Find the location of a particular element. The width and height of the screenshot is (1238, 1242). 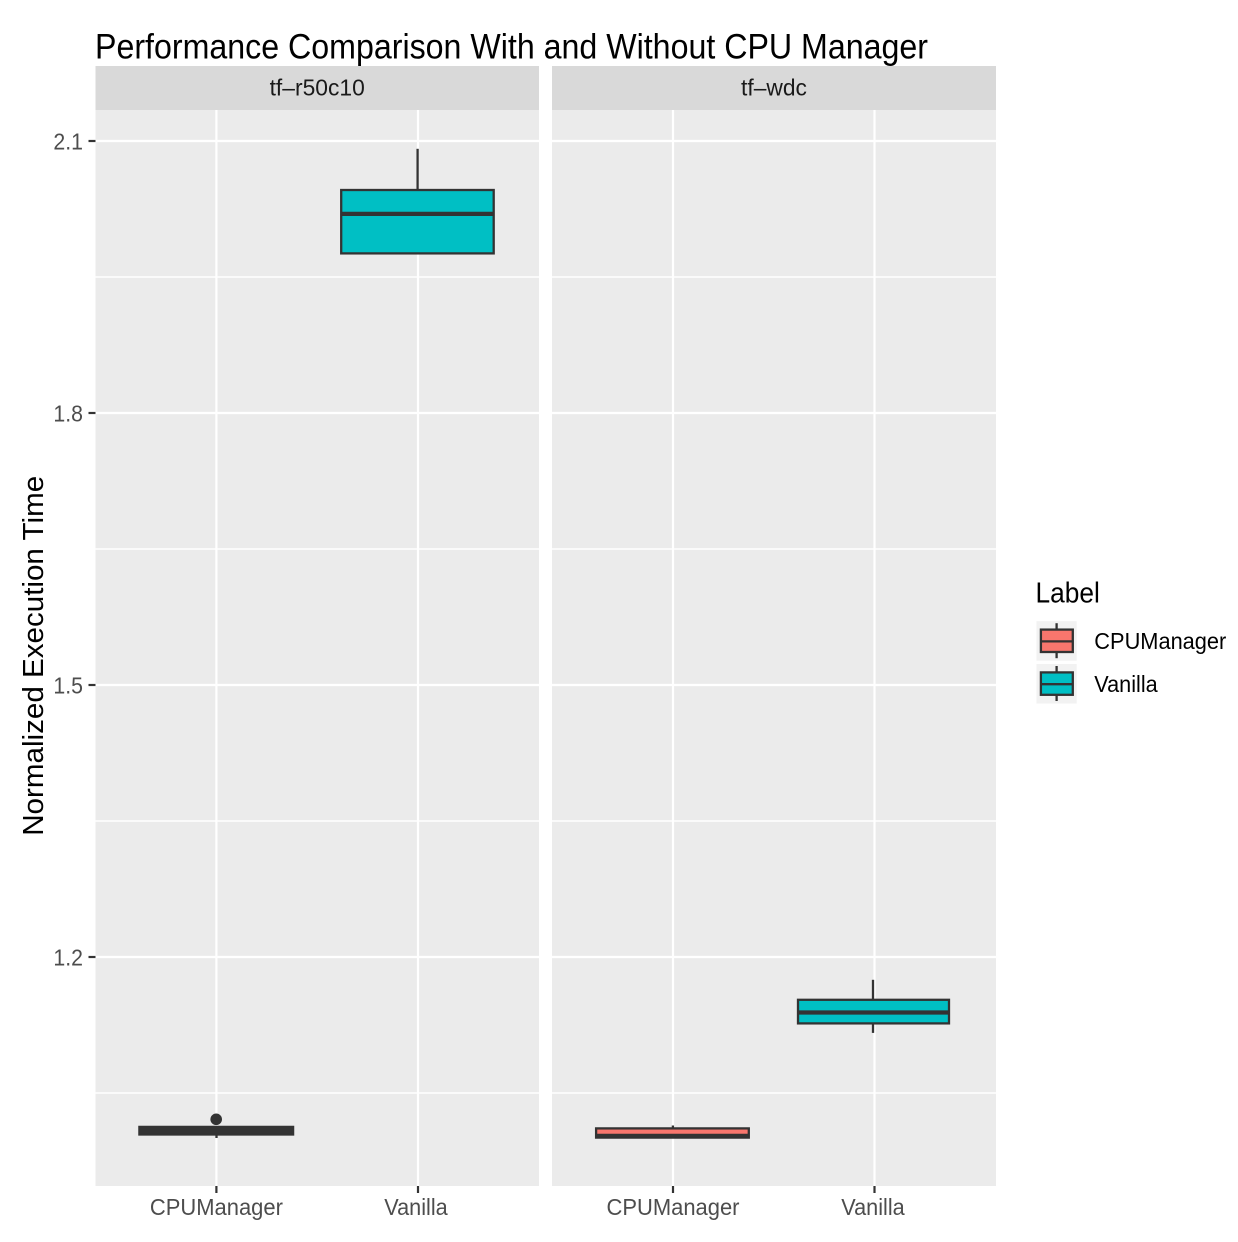

svg-text: 2.1 is located at coordinates (68, 142).